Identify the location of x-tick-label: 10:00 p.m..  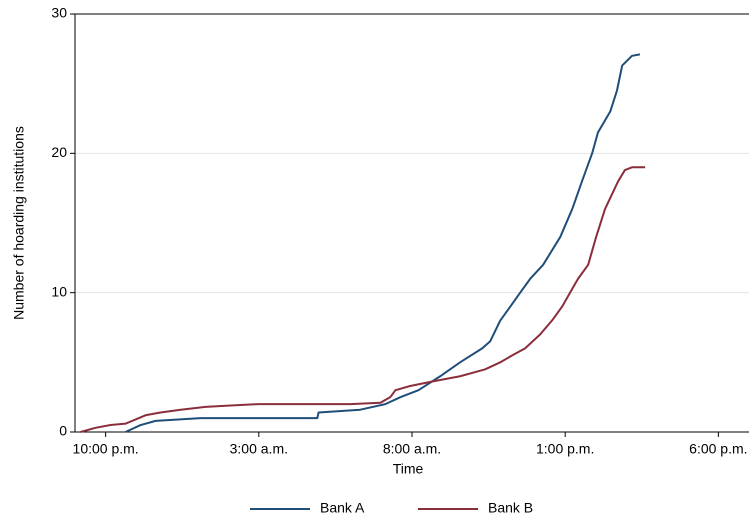
(106, 449).